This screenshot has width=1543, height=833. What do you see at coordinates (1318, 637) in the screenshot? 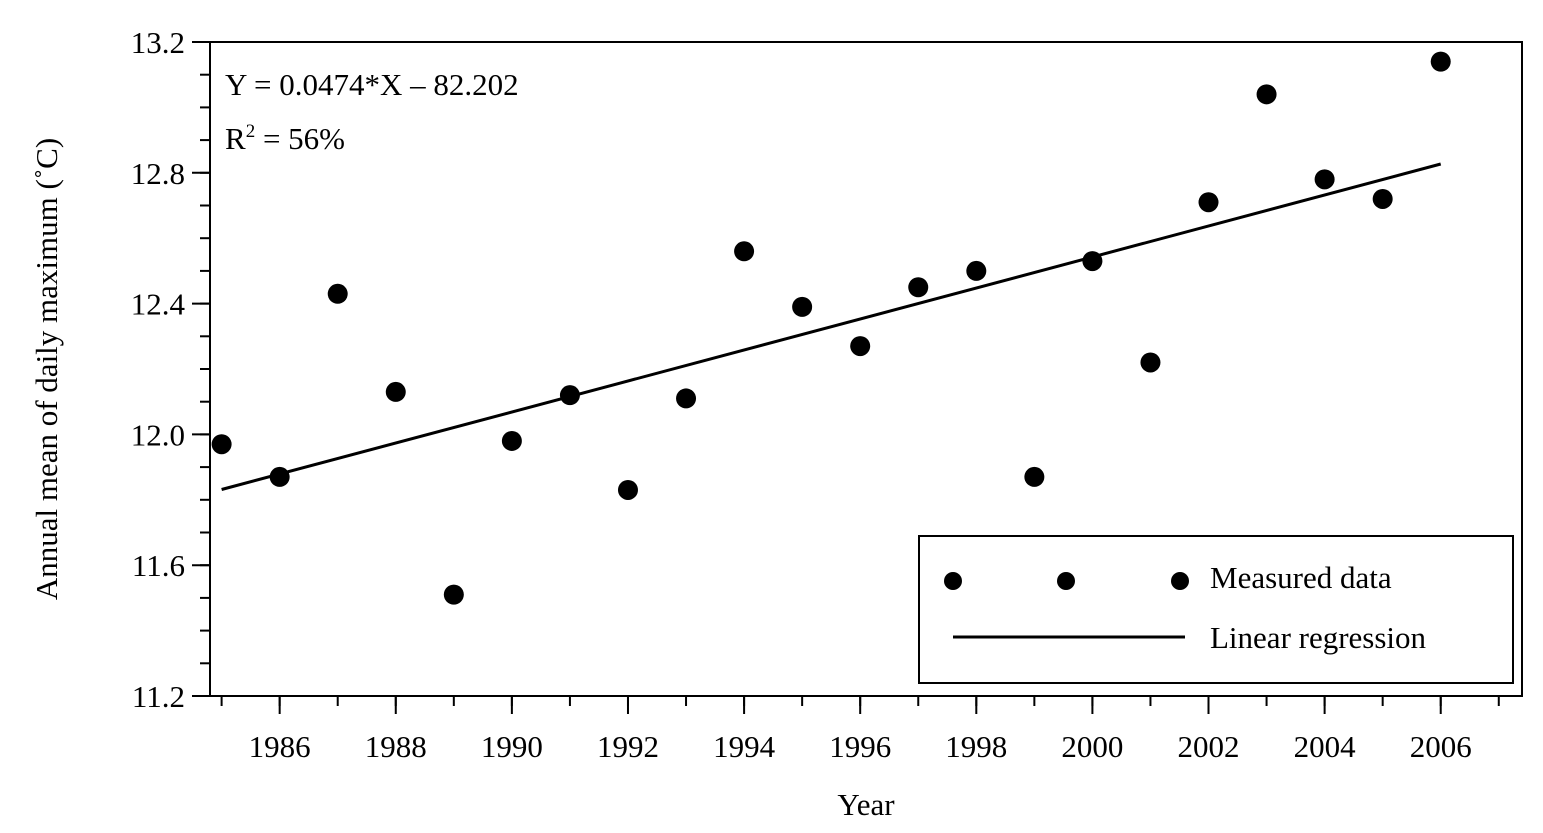
I see `legend-label-regression: Linear regression` at bounding box center [1318, 637].